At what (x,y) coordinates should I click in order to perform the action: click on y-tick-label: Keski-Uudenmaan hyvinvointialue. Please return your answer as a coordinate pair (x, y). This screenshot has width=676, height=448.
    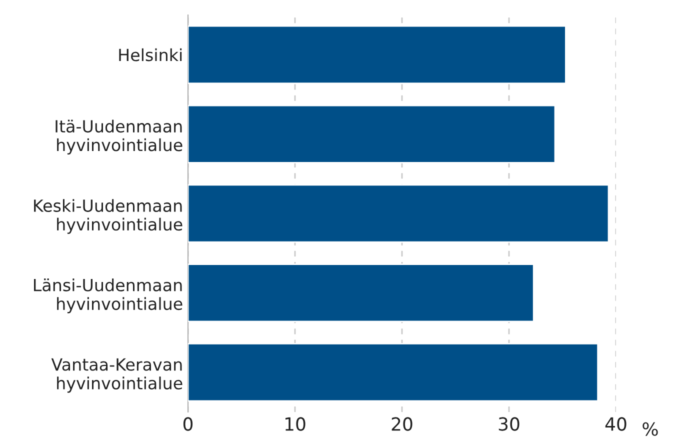
    Looking at the image, I should click on (108, 216).